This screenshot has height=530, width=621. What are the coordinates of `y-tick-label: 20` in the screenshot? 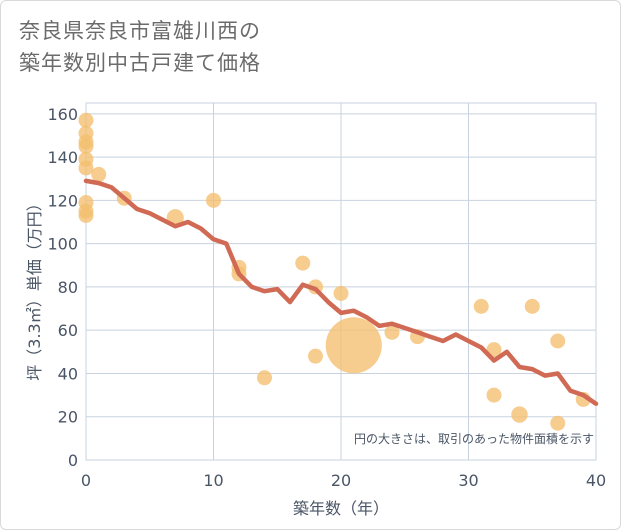 It's located at (68, 417).